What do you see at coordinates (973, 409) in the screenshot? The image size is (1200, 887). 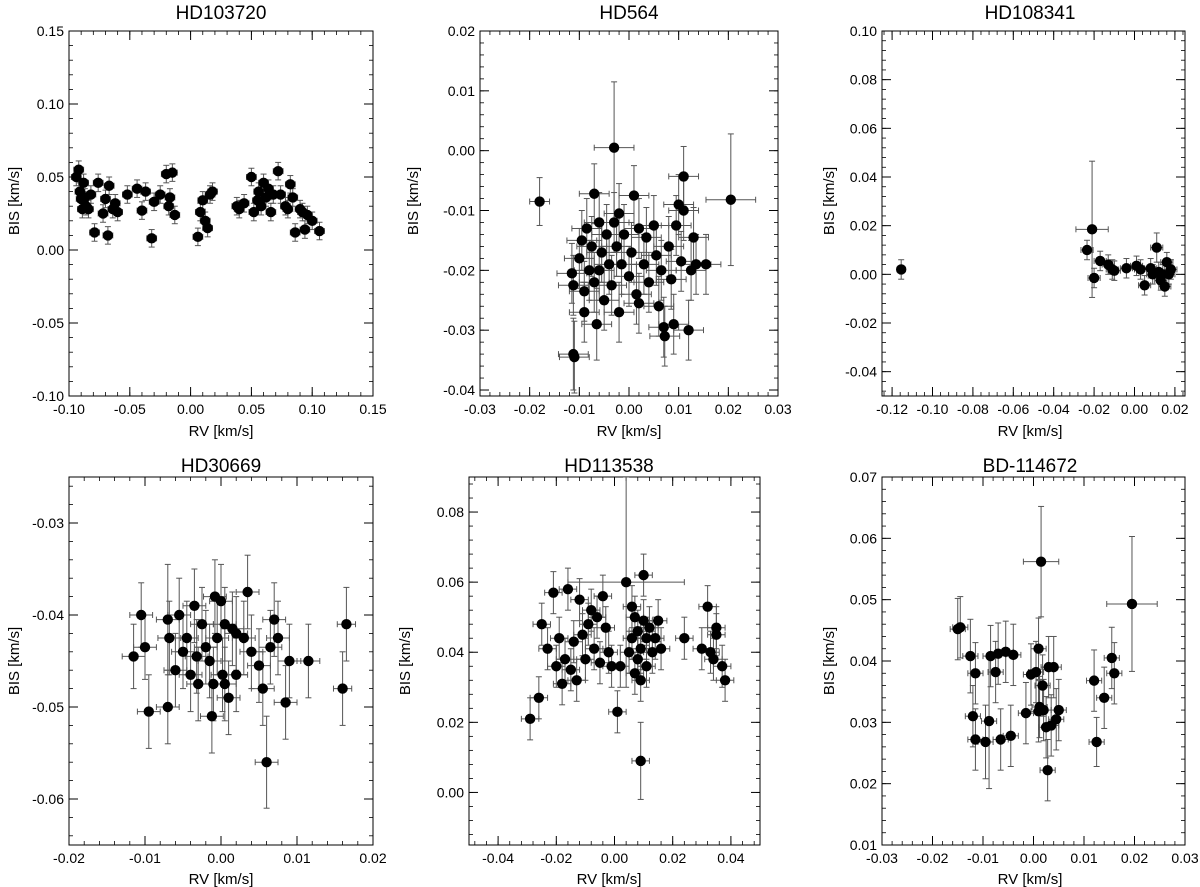 I see `x-tick-label: -0.08` at bounding box center [973, 409].